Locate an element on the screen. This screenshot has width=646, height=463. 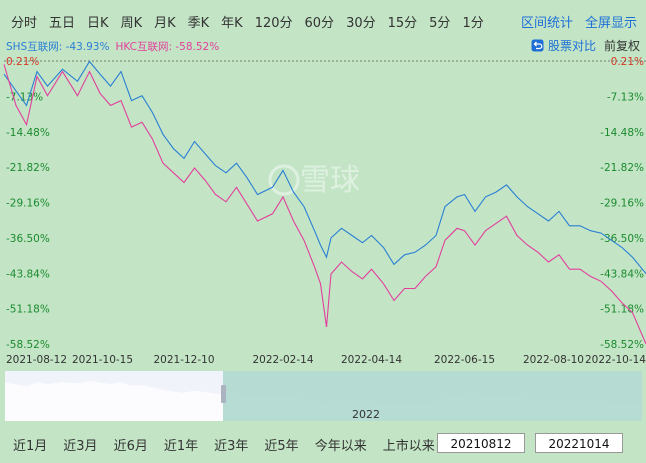
y-tick-right-2: -14.48% is located at coordinates (622, 133).